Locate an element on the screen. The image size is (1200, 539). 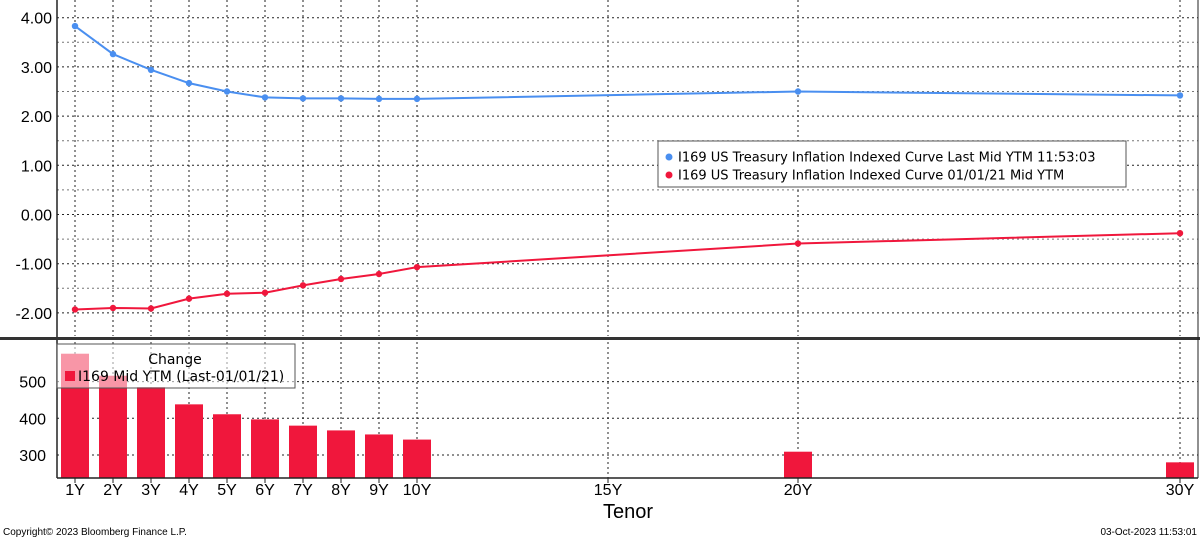
bottom-legend-title: Change is located at coordinates (175, 360).